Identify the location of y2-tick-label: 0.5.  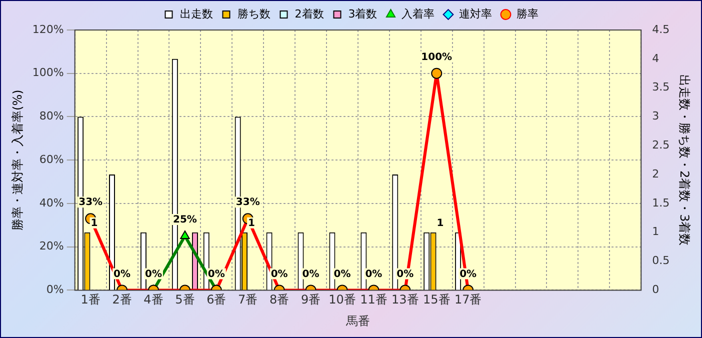
(661, 261).